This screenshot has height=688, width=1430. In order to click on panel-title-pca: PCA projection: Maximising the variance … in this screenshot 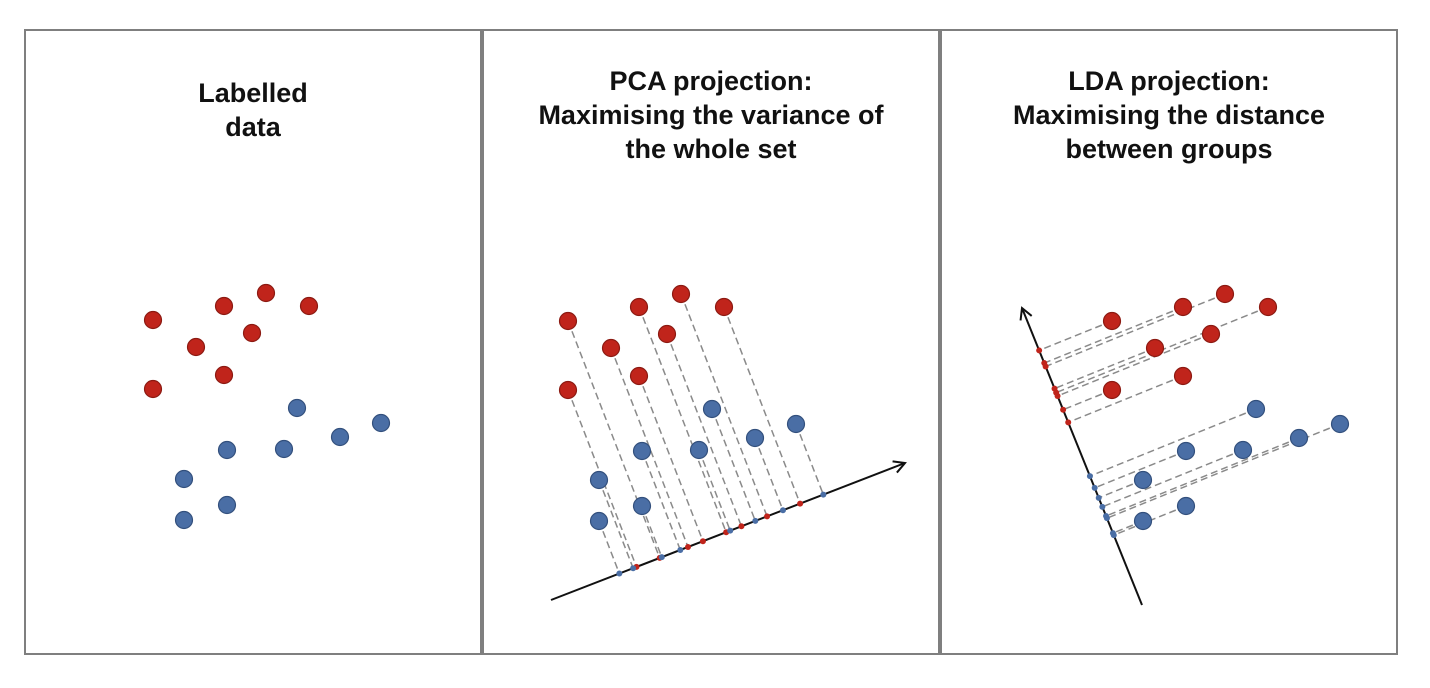, I will do `click(711, 115)`.